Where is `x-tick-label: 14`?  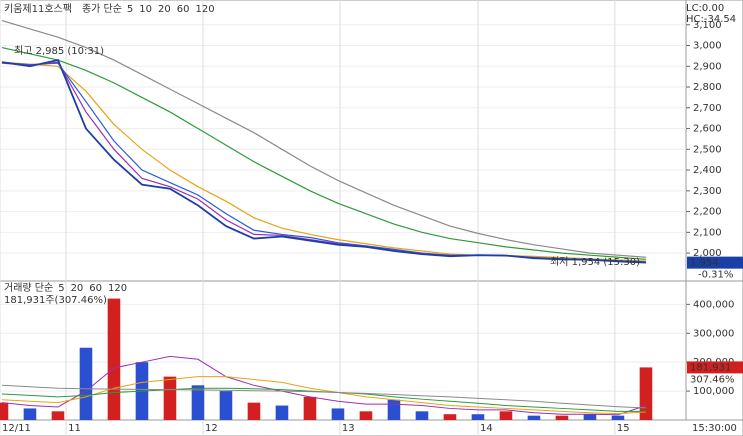 x-tick-label: 14 is located at coordinates (486, 428).